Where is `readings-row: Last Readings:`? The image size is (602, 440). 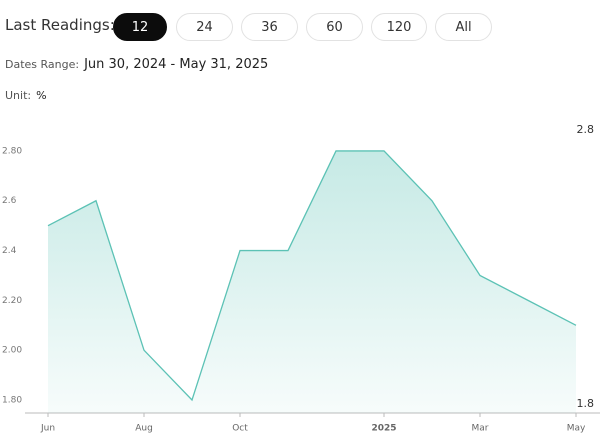
readings-row: Last Readings: is located at coordinates (60, 25).